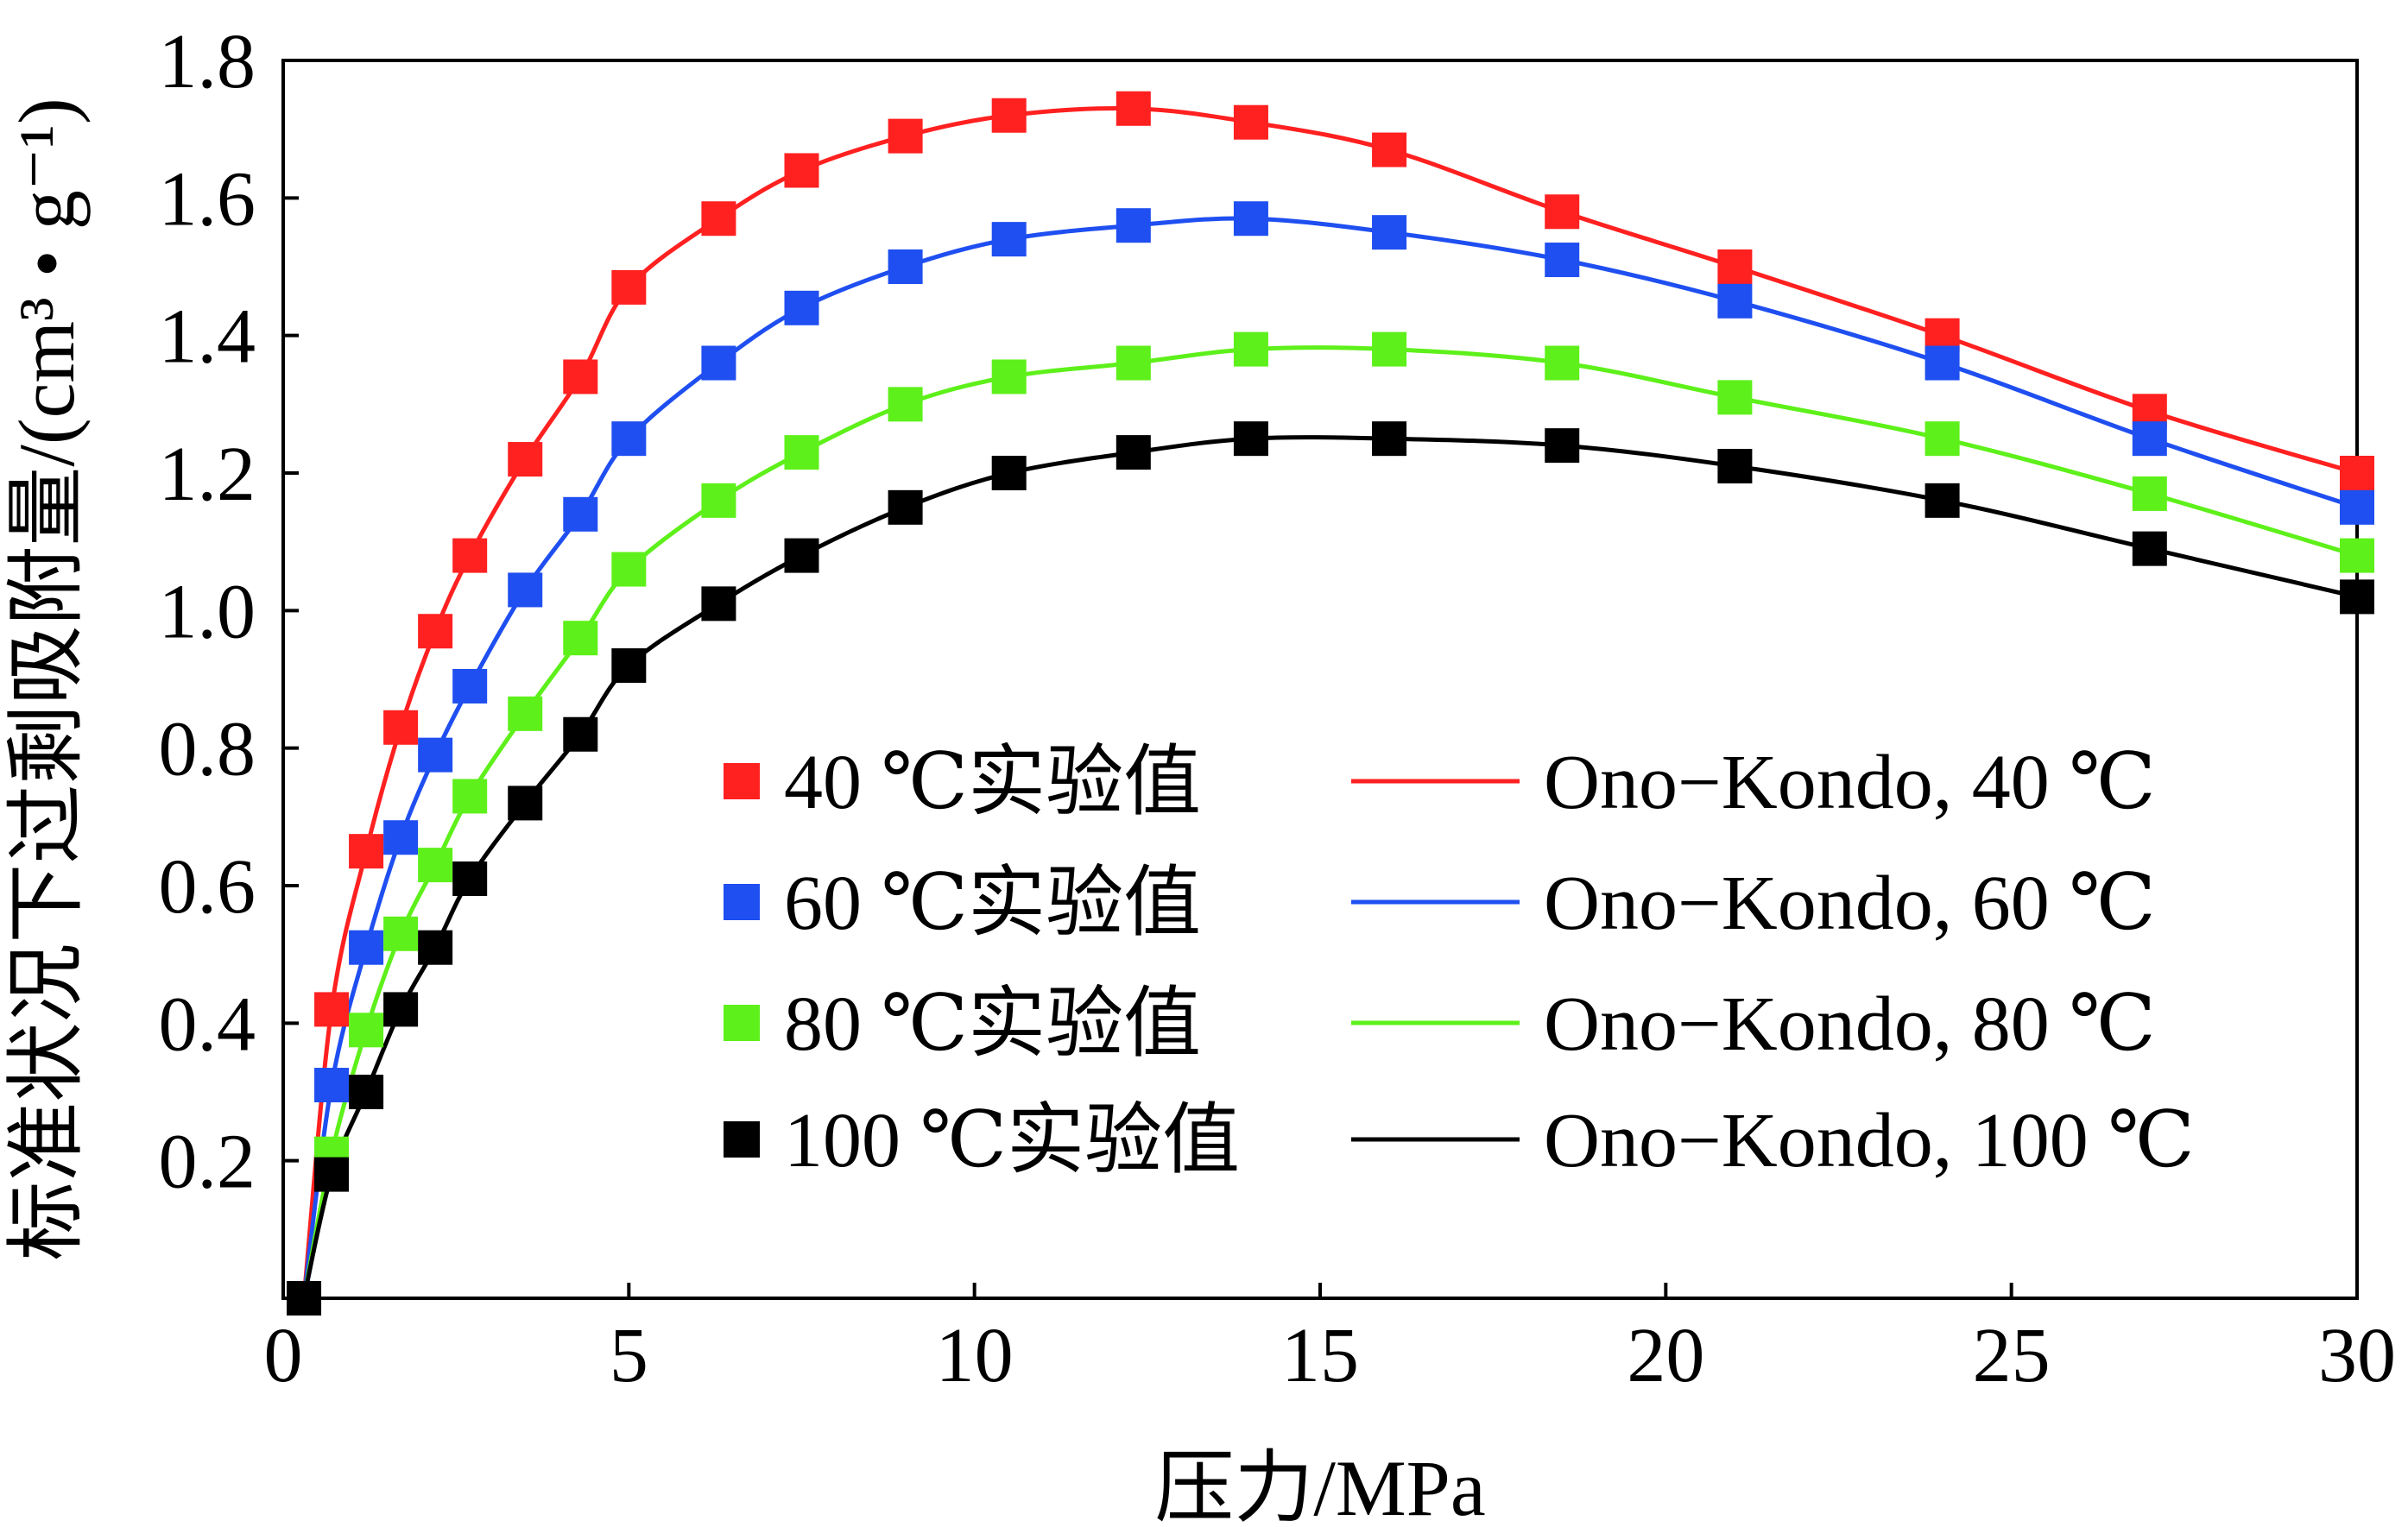 Image resolution: width=2408 pixels, height=1527 pixels. I want to click on y-tick-label: 0.2, so click(207, 1162).